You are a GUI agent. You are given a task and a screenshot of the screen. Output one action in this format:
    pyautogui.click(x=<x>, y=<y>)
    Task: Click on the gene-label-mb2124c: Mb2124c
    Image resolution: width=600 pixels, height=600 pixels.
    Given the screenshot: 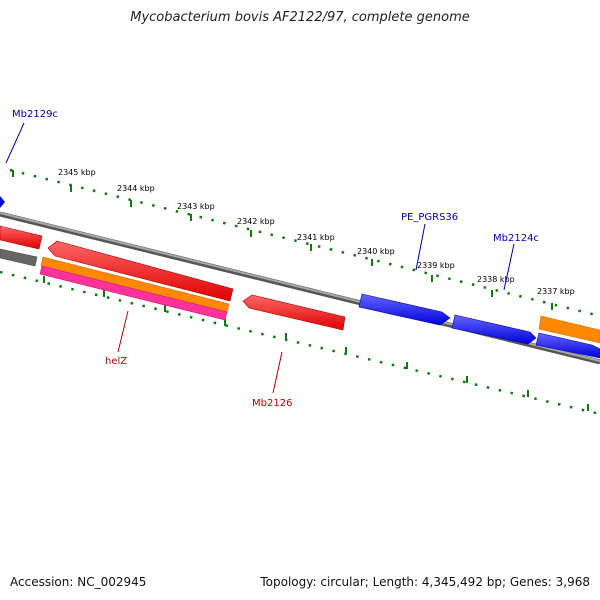 What is the action you would take?
    pyautogui.click(x=516, y=238)
    